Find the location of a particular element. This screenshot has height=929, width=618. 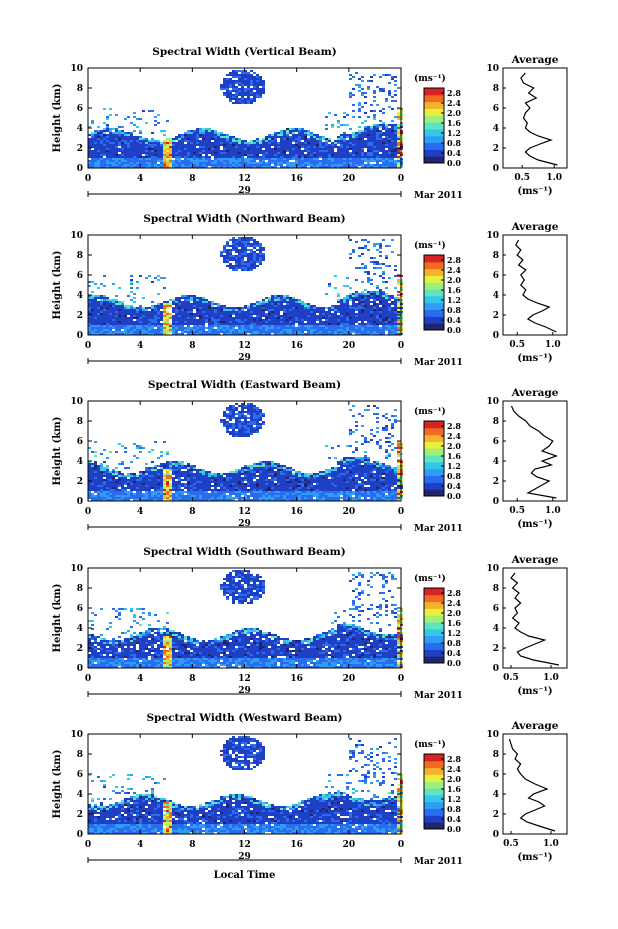

average-y-tick-label: 8 is located at coordinates (496, 589).